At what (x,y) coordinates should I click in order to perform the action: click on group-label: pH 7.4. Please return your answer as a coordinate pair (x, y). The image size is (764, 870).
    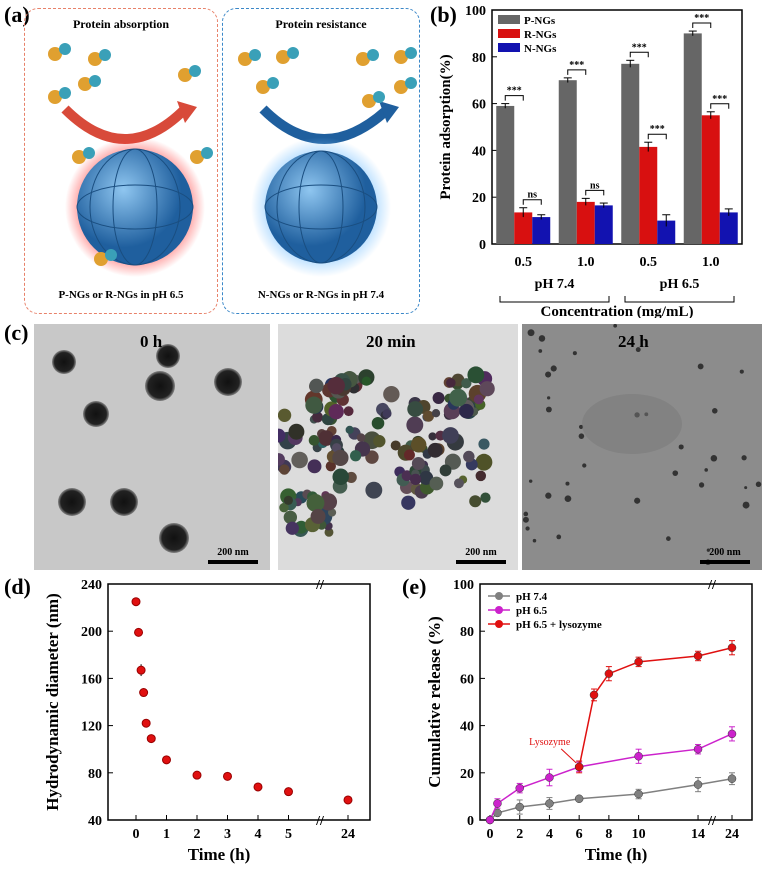
    Looking at the image, I should click on (555, 284).